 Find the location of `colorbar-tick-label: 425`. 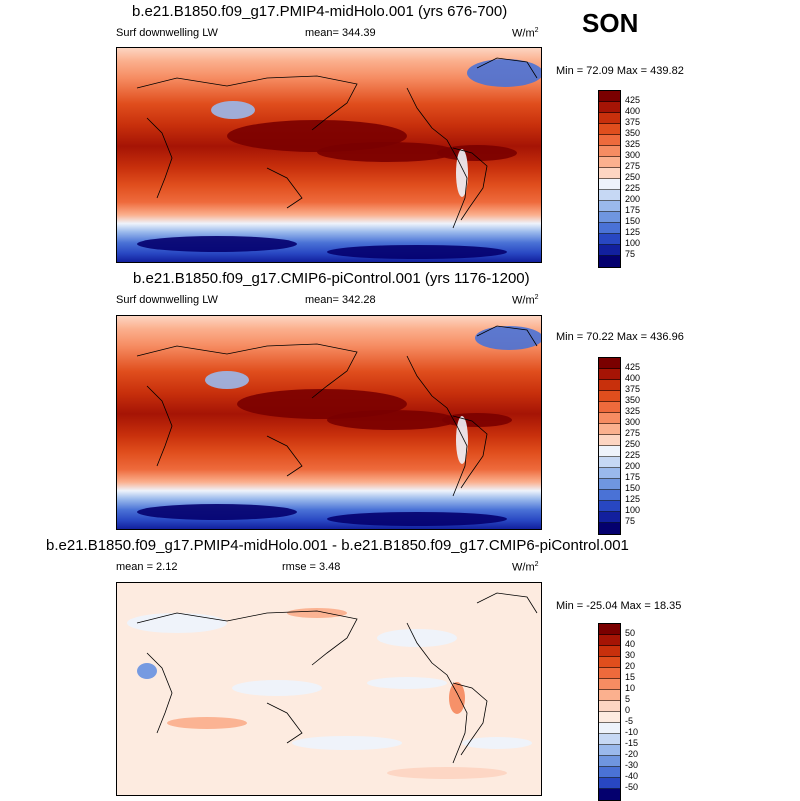

colorbar-tick-label: 425 is located at coordinates (633, 367).